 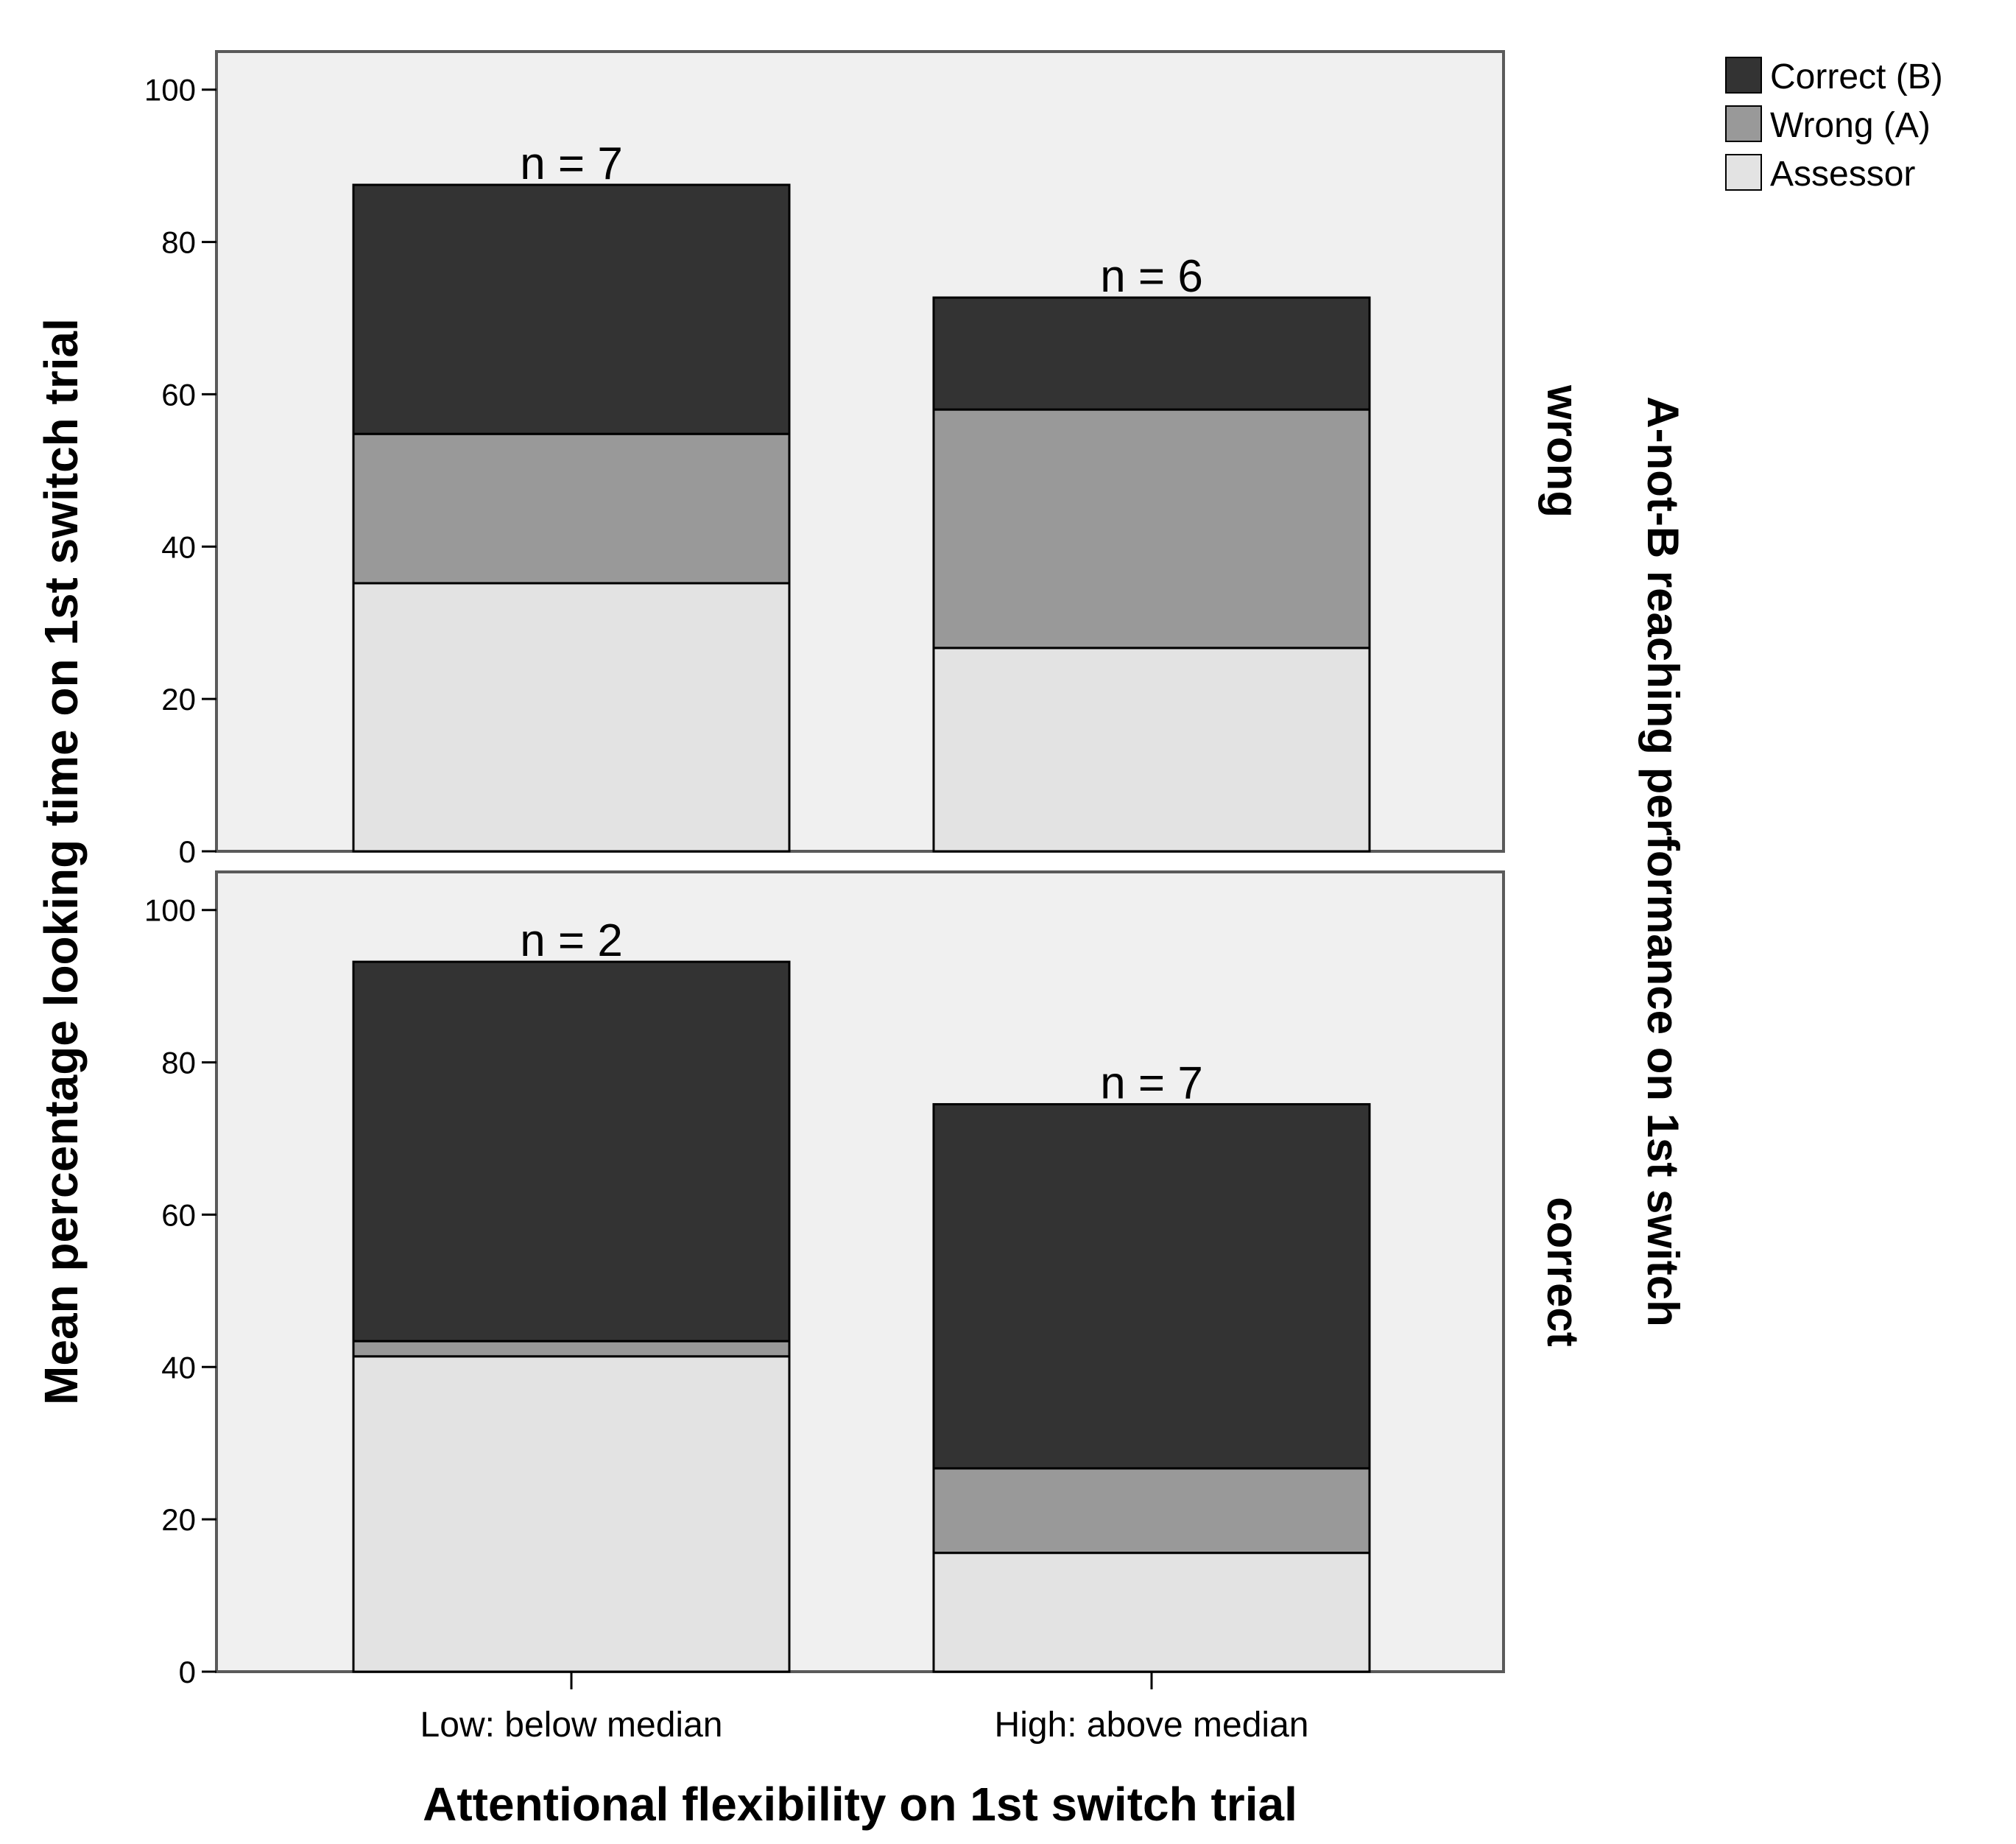 I want to click on bar-segment-correct-high-above-median-wrong-a, so click(x=1151, y=1511).